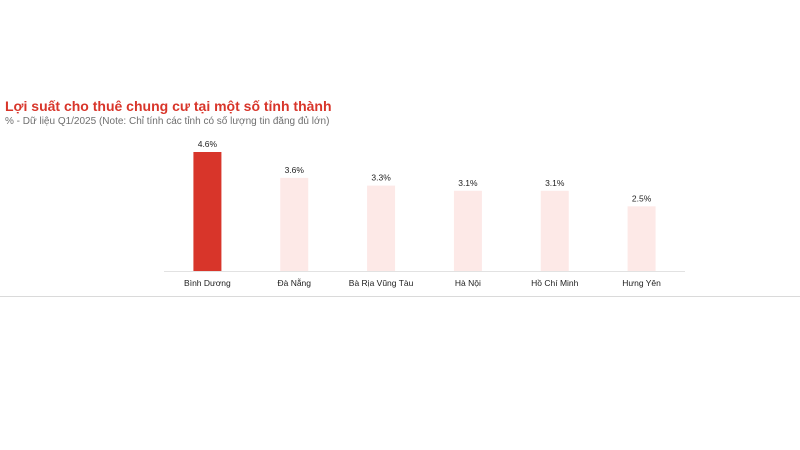  I want to click on value-labels-group: 4.6% 3.6% 3.3% 3.1% 3.1% 2.5%, so click(425, 171).